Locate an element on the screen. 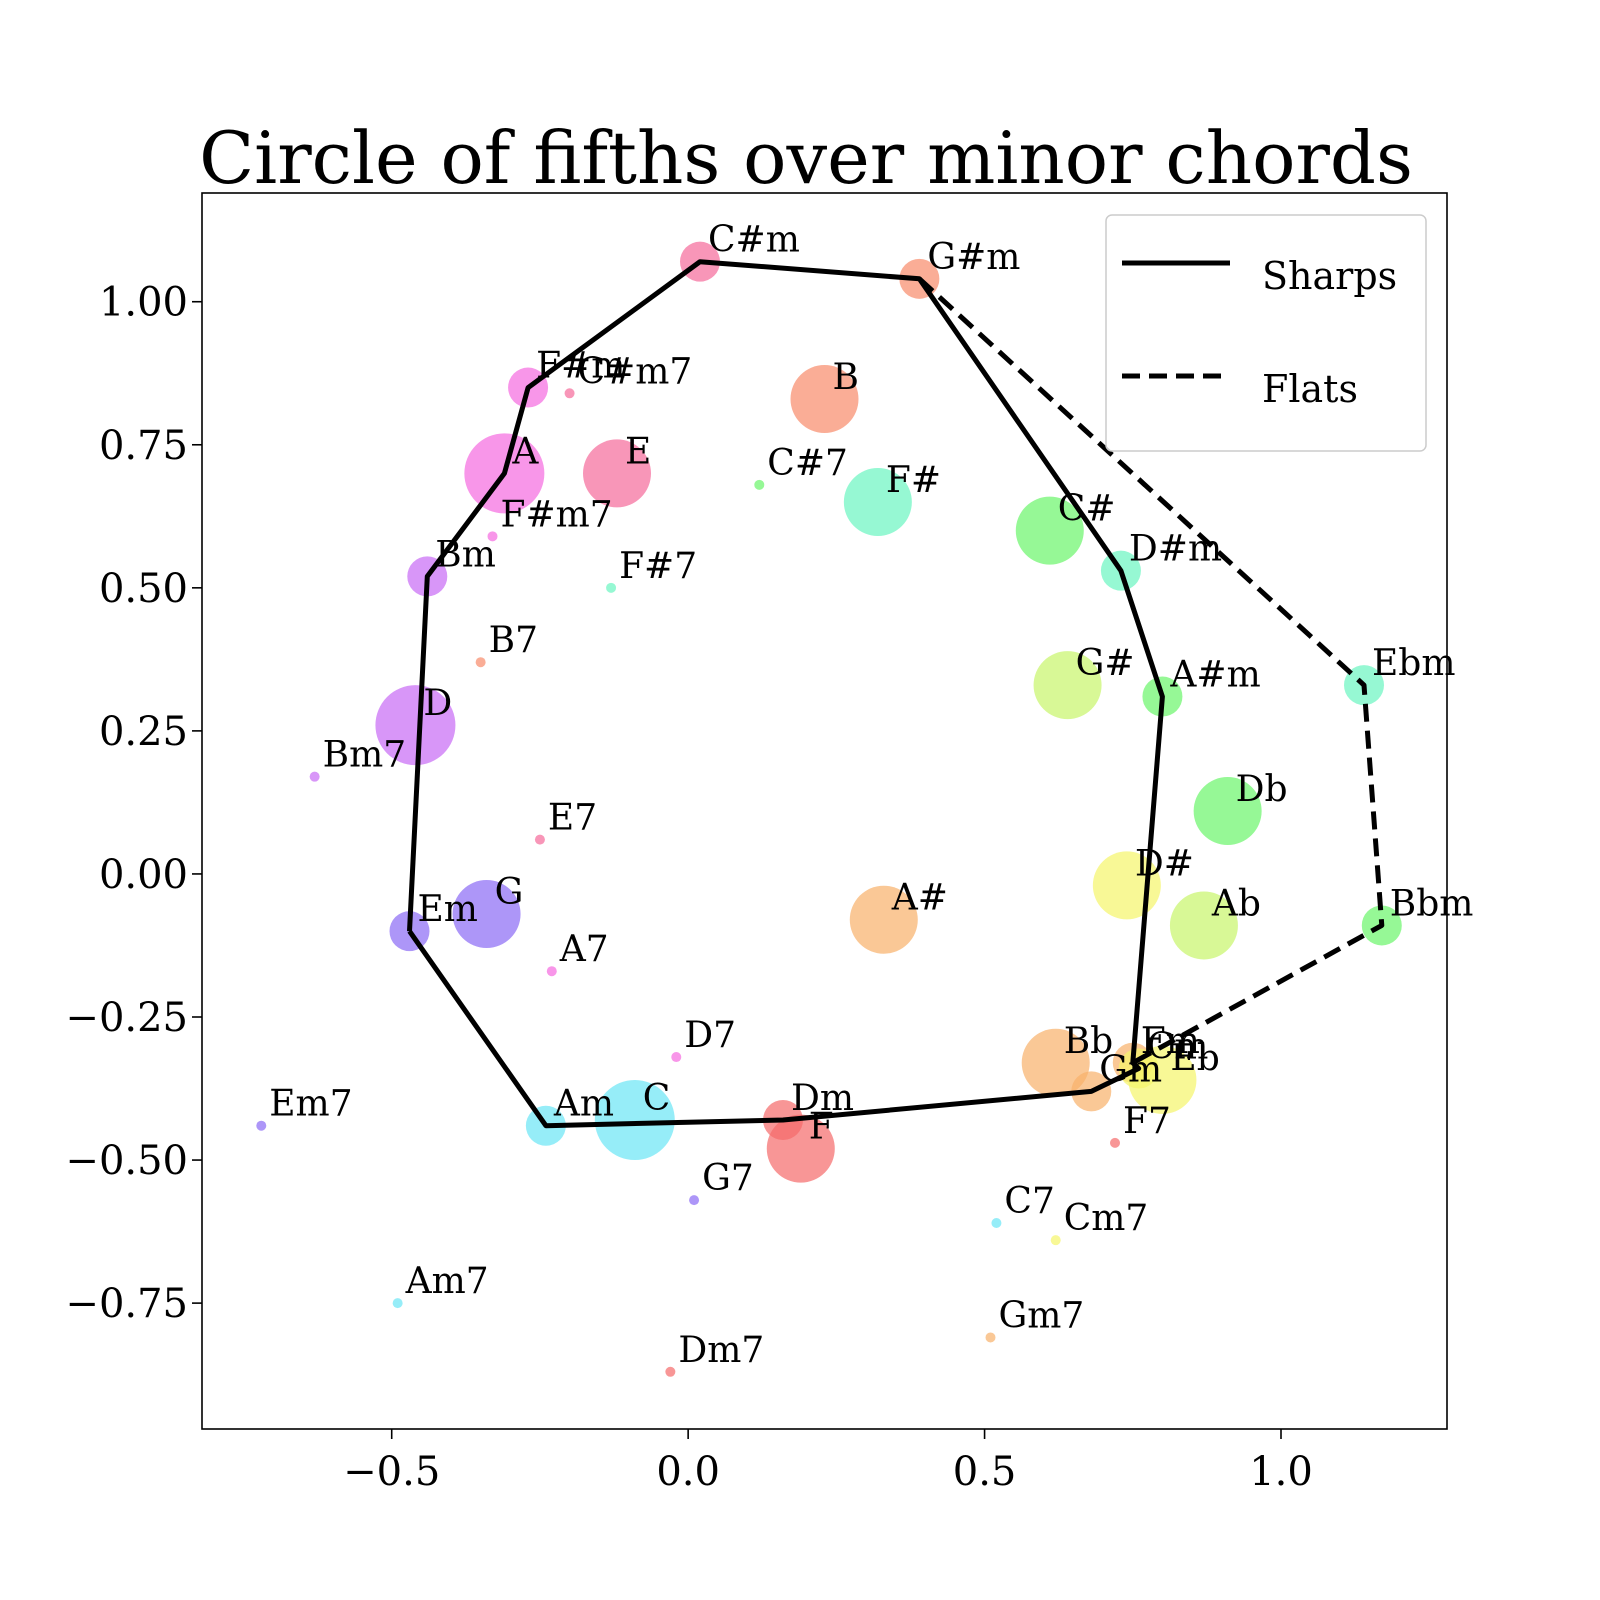  y-tick-label: −0.50 is located at coordinates (126, 1161).